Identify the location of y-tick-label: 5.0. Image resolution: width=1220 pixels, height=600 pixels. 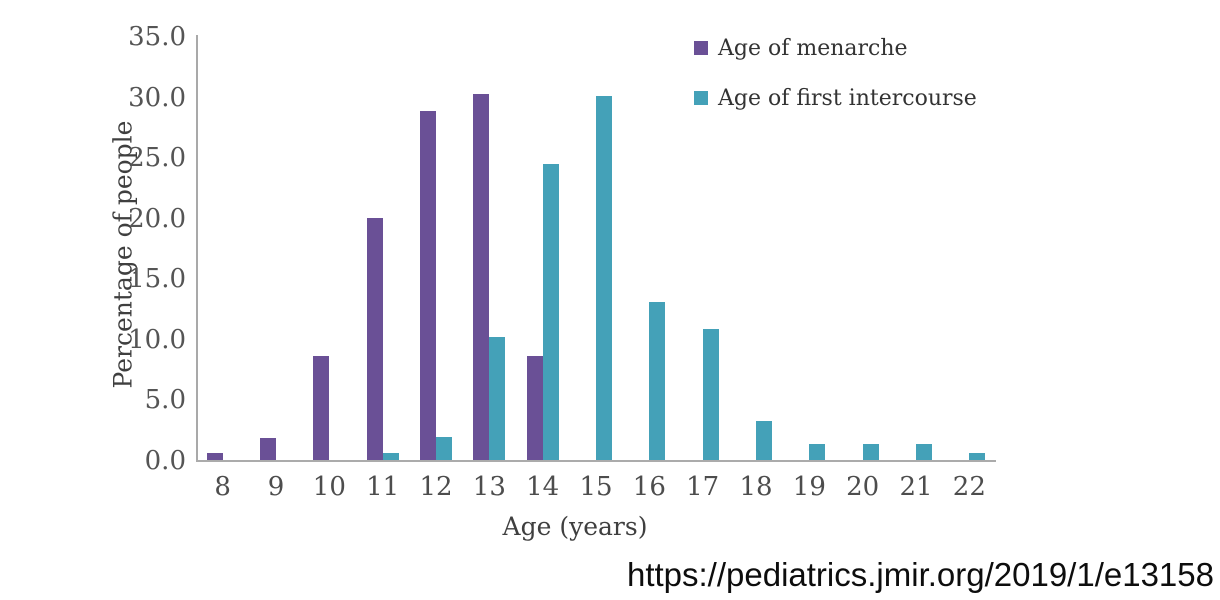
(165, 400).